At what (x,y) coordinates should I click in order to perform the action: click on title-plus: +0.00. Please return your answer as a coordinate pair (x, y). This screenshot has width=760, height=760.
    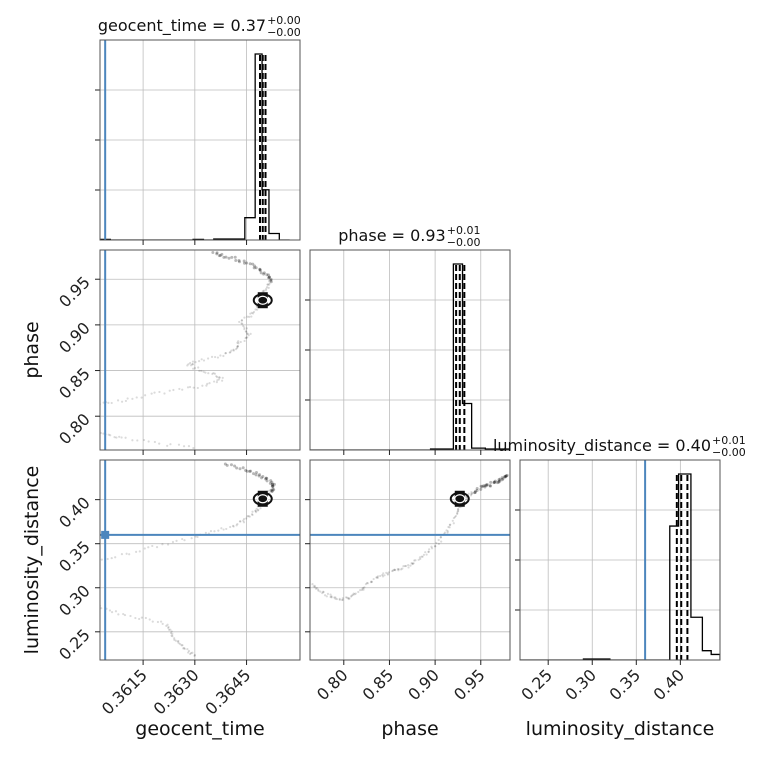
    Looking at the image, I should click on (284, 20).